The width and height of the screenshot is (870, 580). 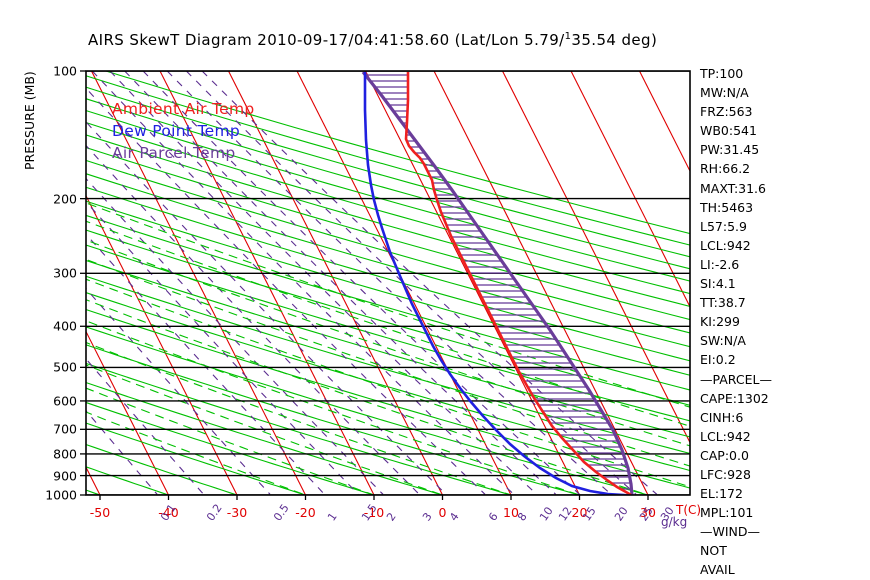 I want to click on parameter-item: TP:100, so click(x=722, y=73).